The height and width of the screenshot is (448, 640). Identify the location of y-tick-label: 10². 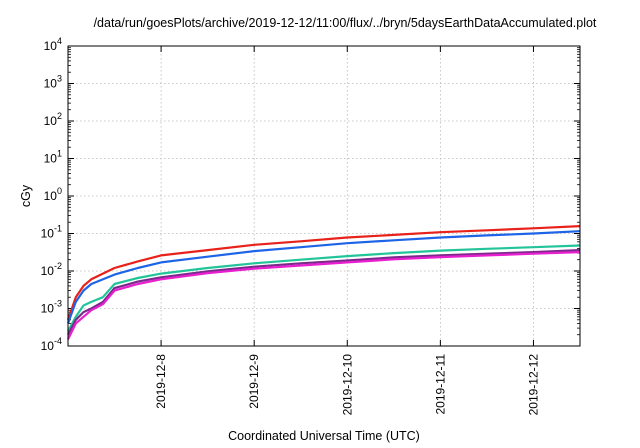
(53, 119).